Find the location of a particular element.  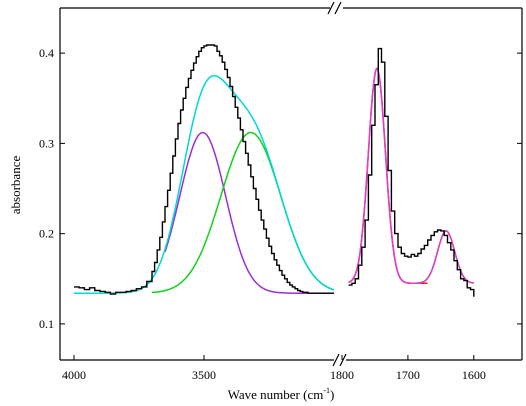

y-tick-label: 0.3 is located at coordinates (46, 143).